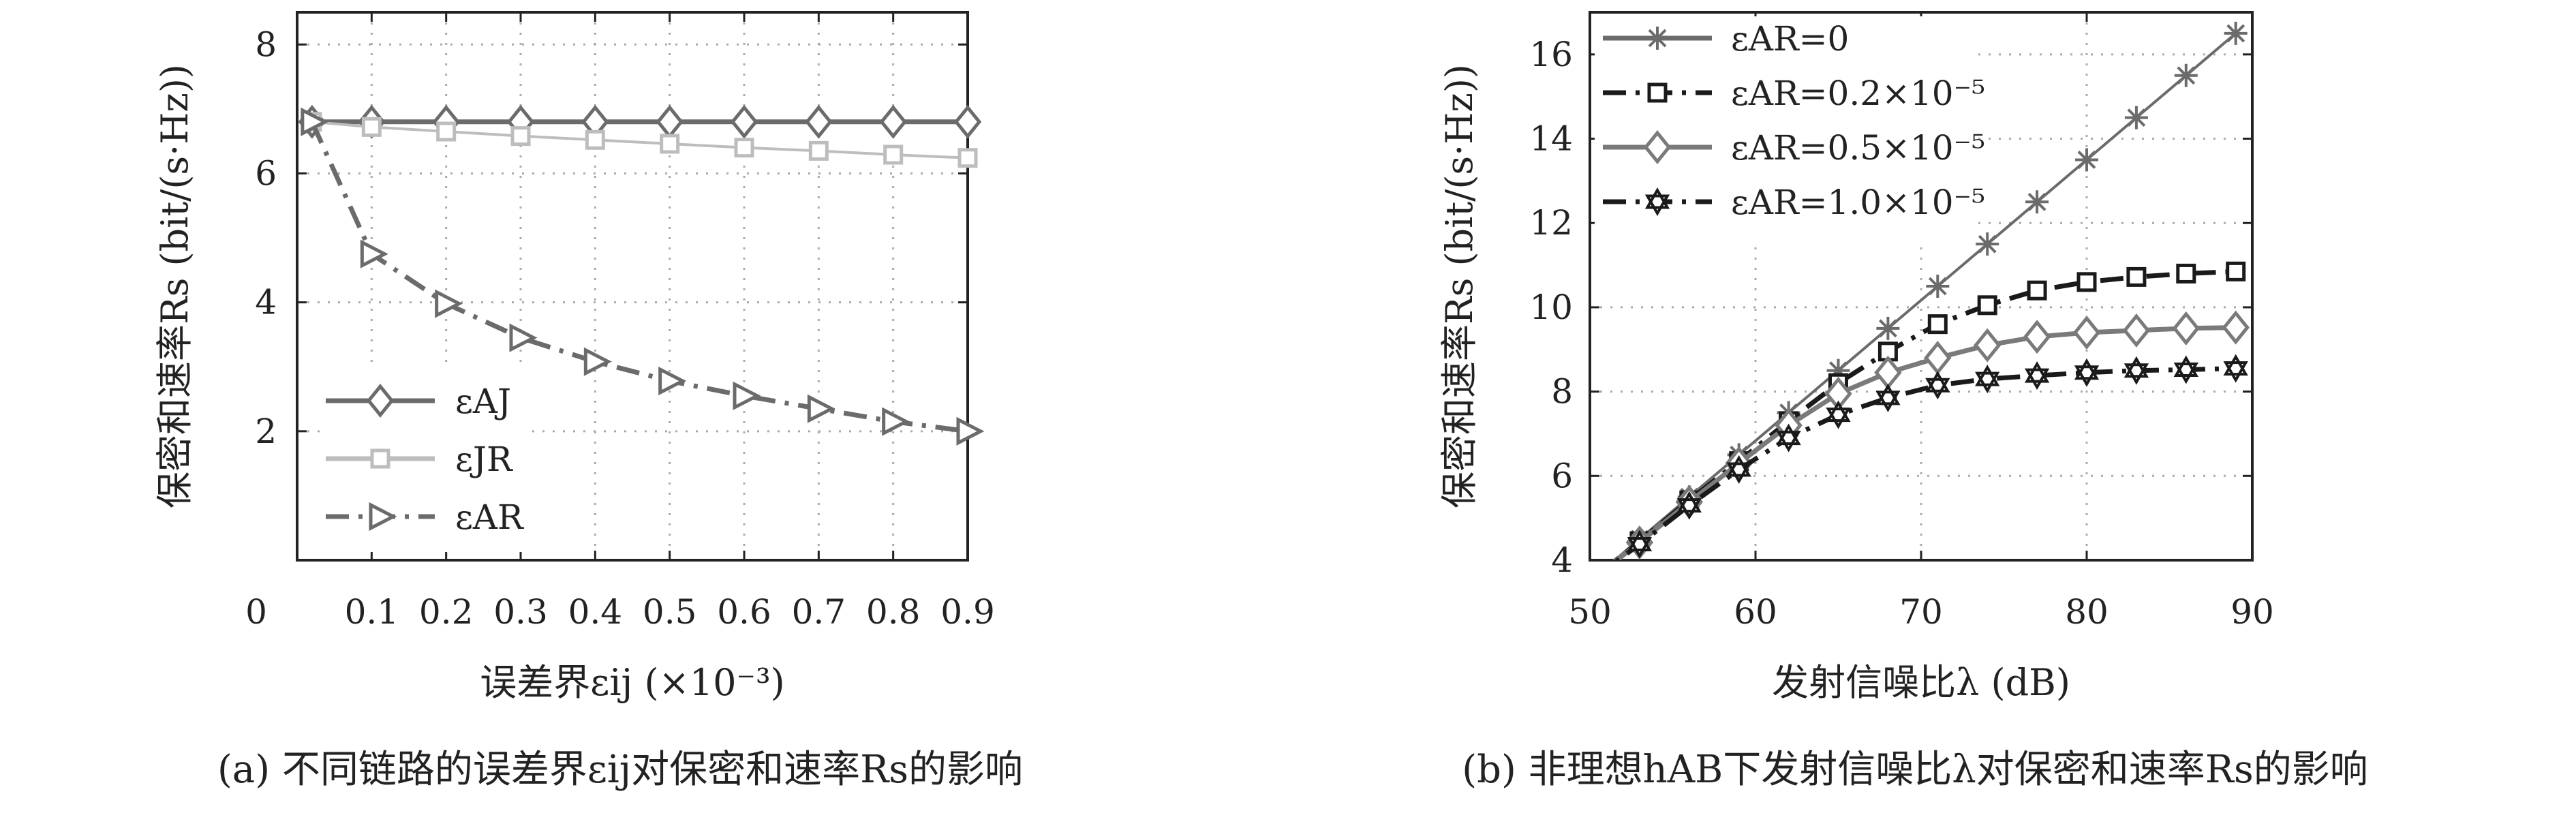  I want to click on x-tick-label: 60, so click(1756, 612).